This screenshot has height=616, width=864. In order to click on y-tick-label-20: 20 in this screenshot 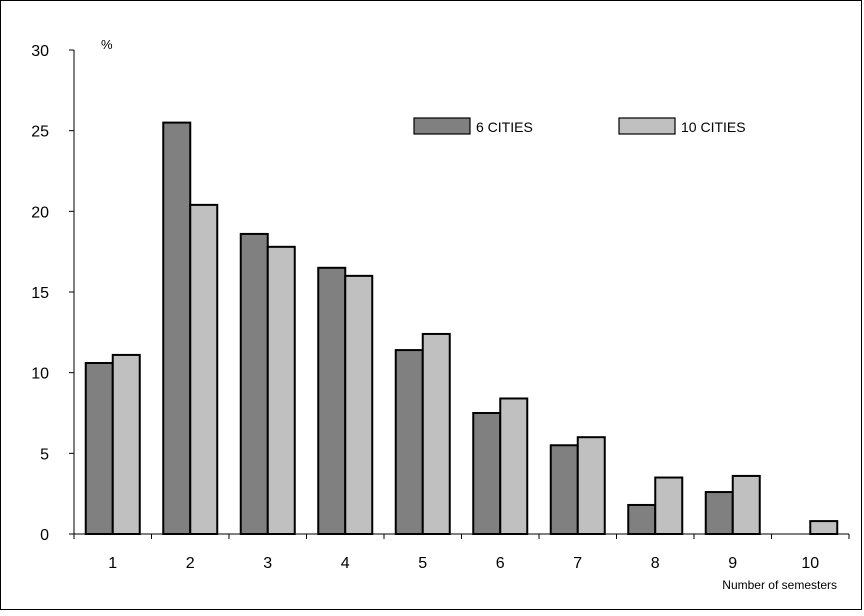, I will do `click(40, 212)`.